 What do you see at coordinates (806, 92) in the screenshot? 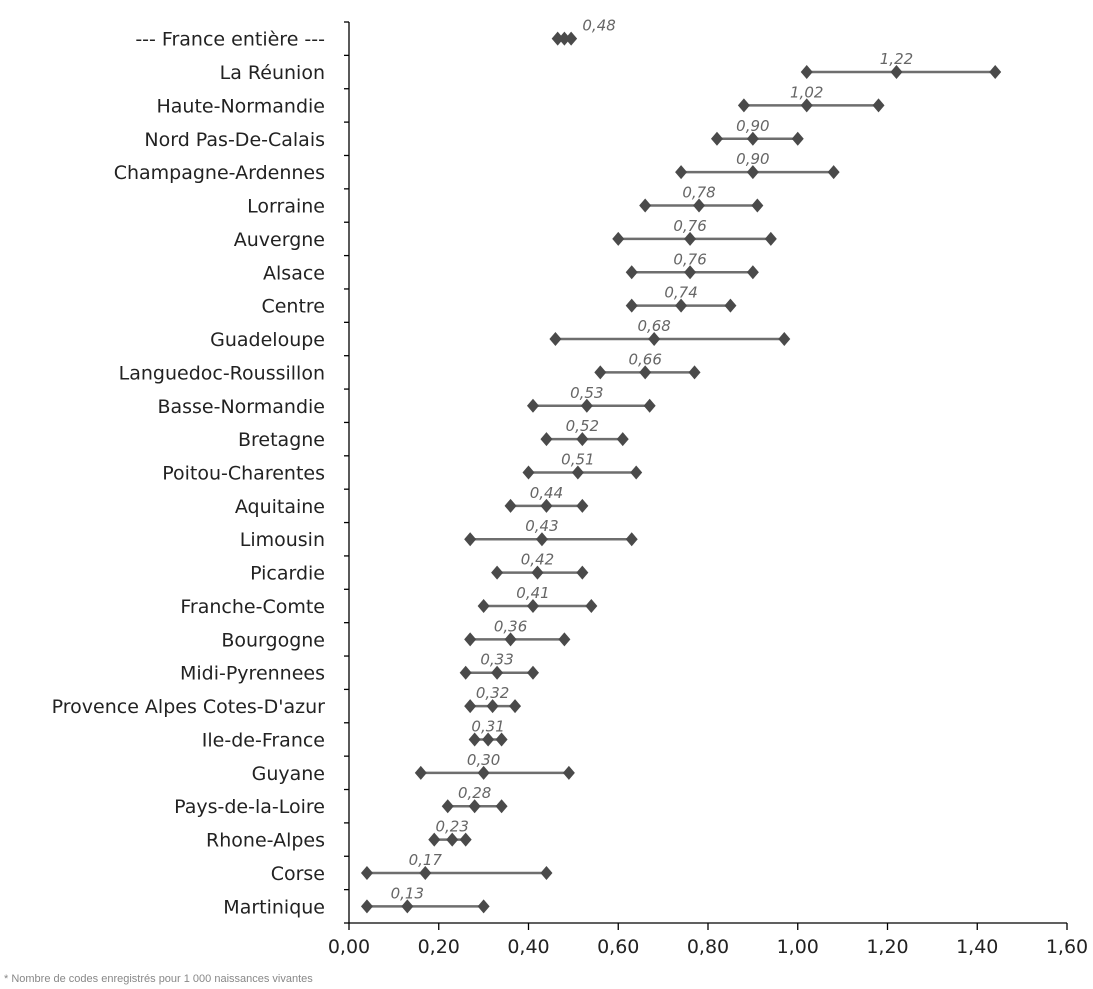
I see `data-label: 1,02` at bounding box center [806, 92].